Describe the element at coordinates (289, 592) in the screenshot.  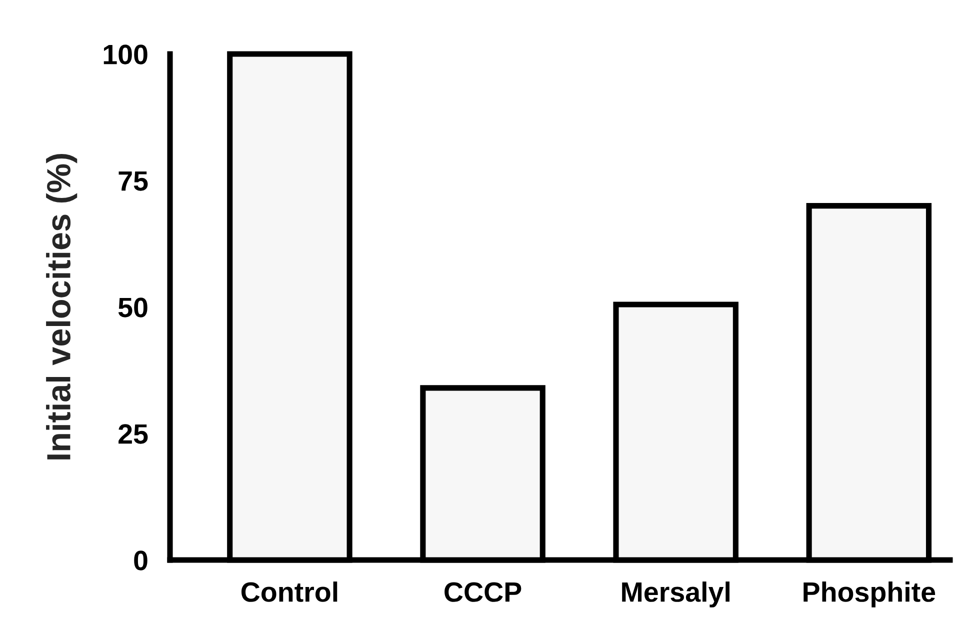
I see `x-tick-label: Control` at that location.